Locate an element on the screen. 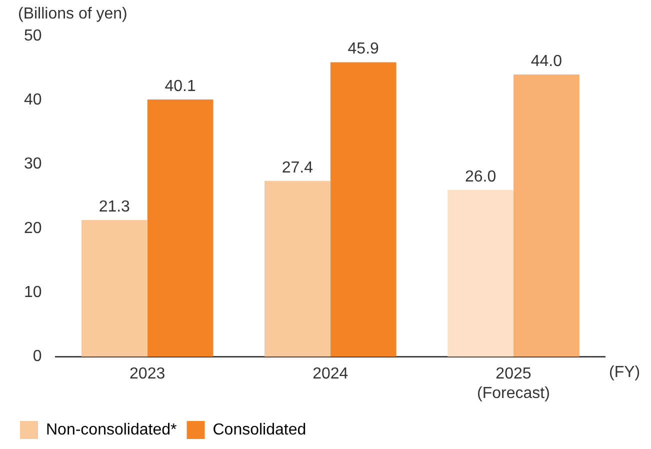  x-tick-label: 2023 is located at coordinates (148, 374).